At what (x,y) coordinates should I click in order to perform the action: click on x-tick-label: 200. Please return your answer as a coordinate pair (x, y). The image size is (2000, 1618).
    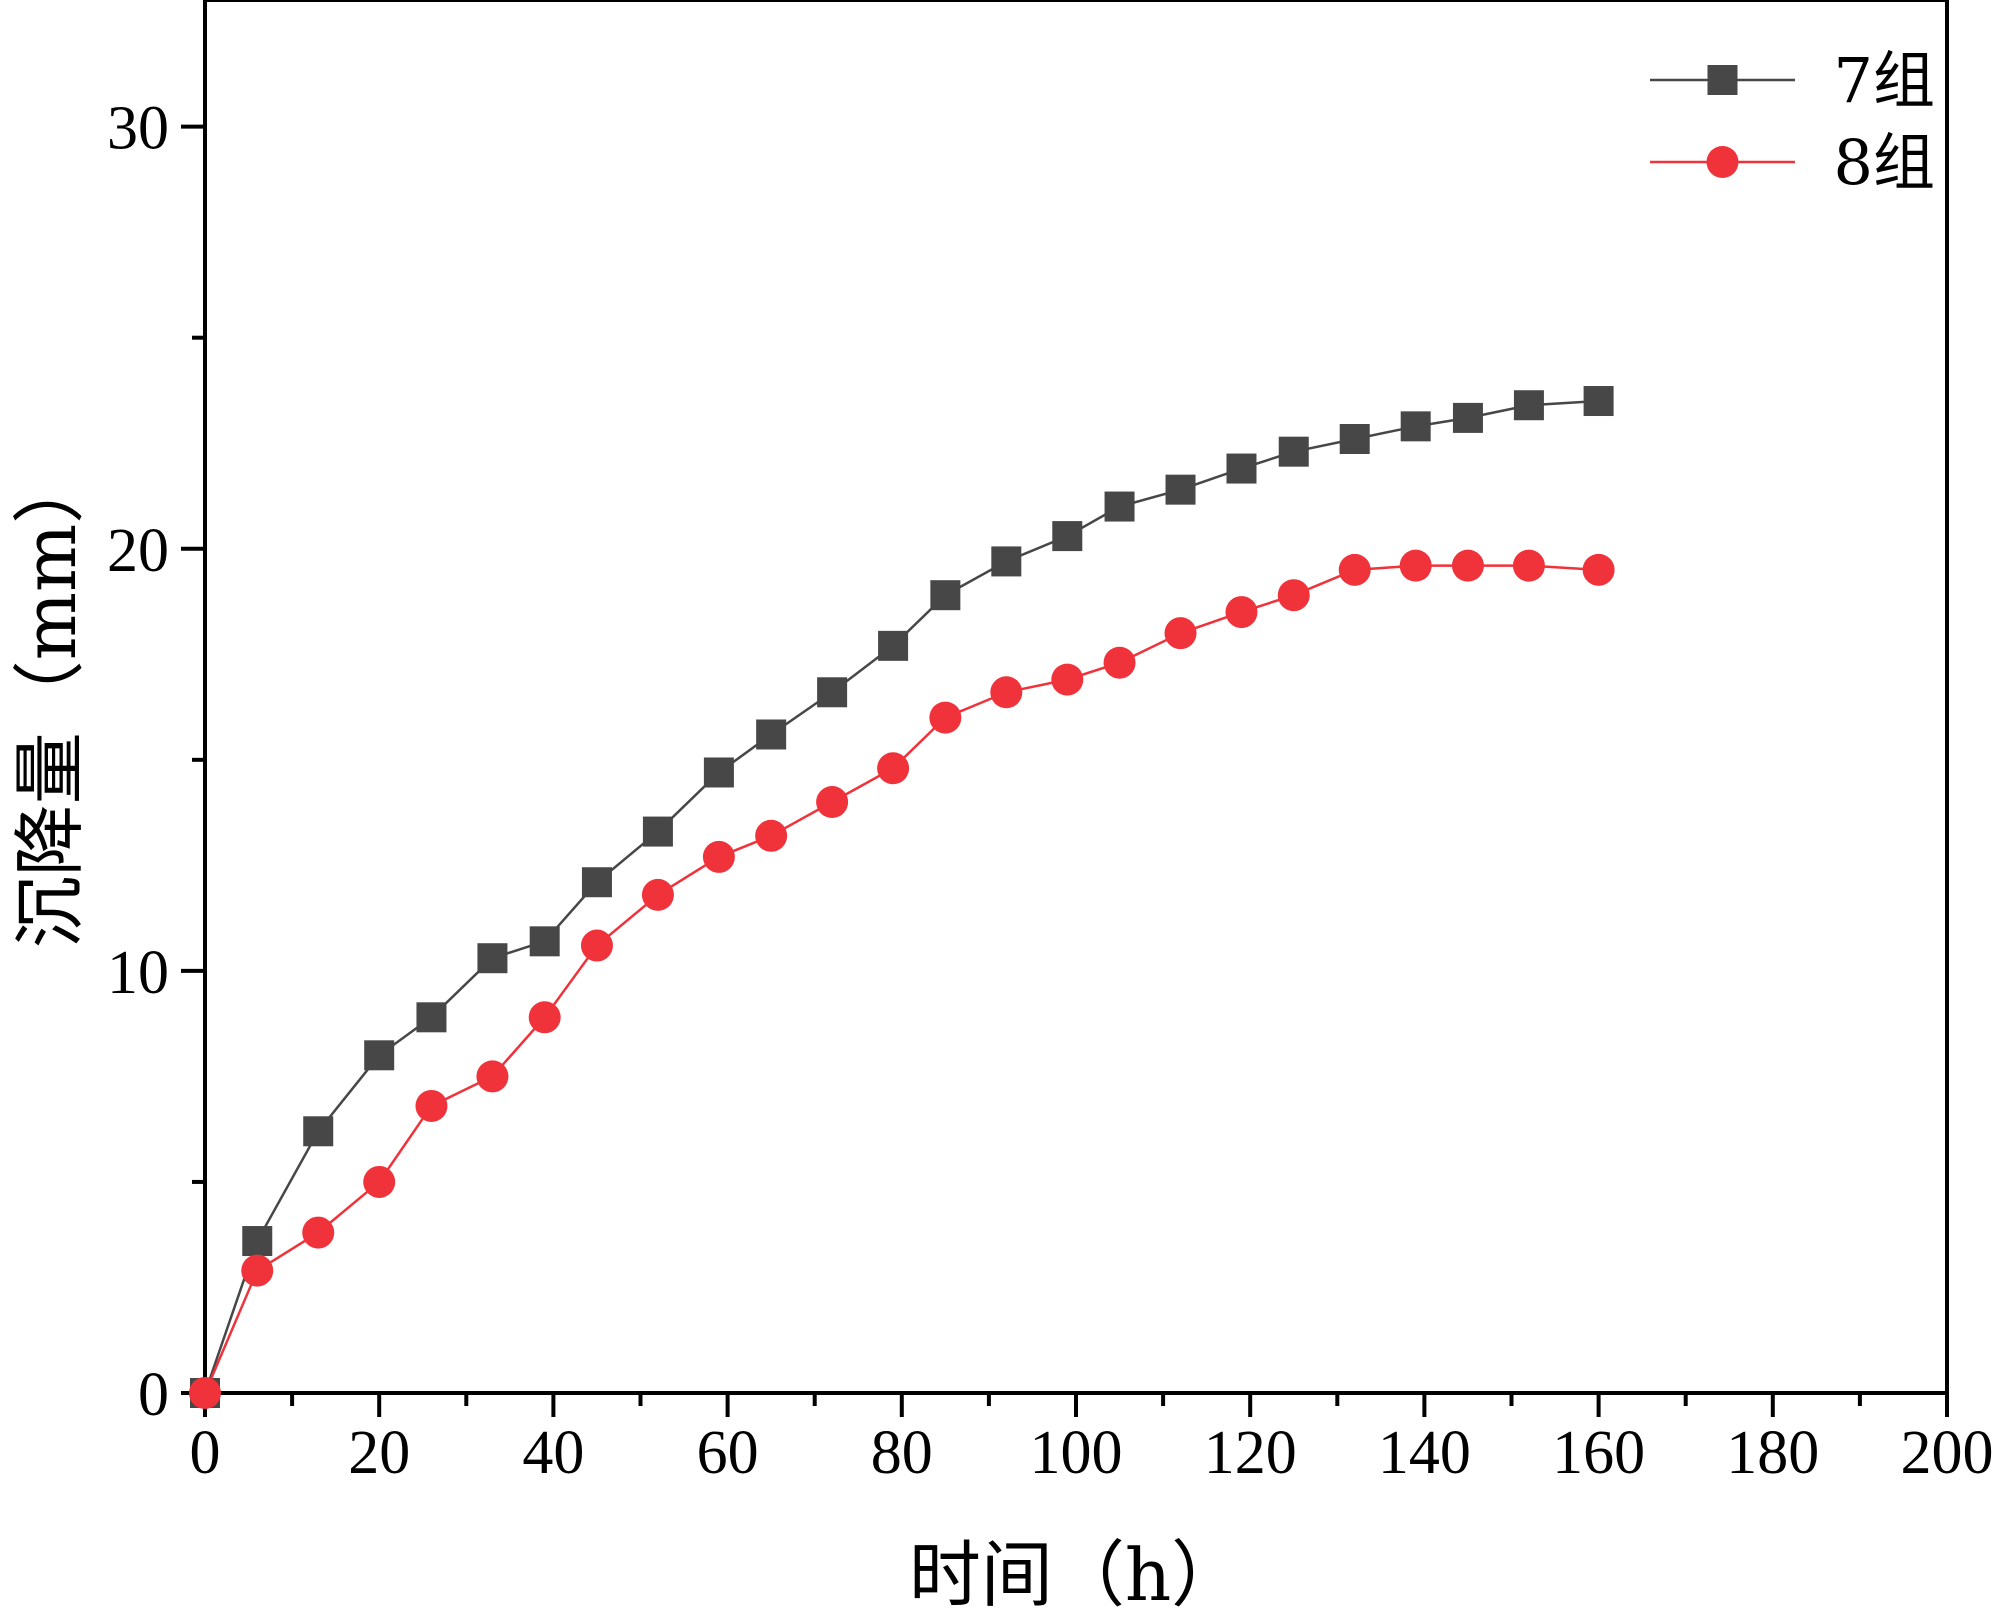
    Looking at the image, I should click on (1947, 1453).